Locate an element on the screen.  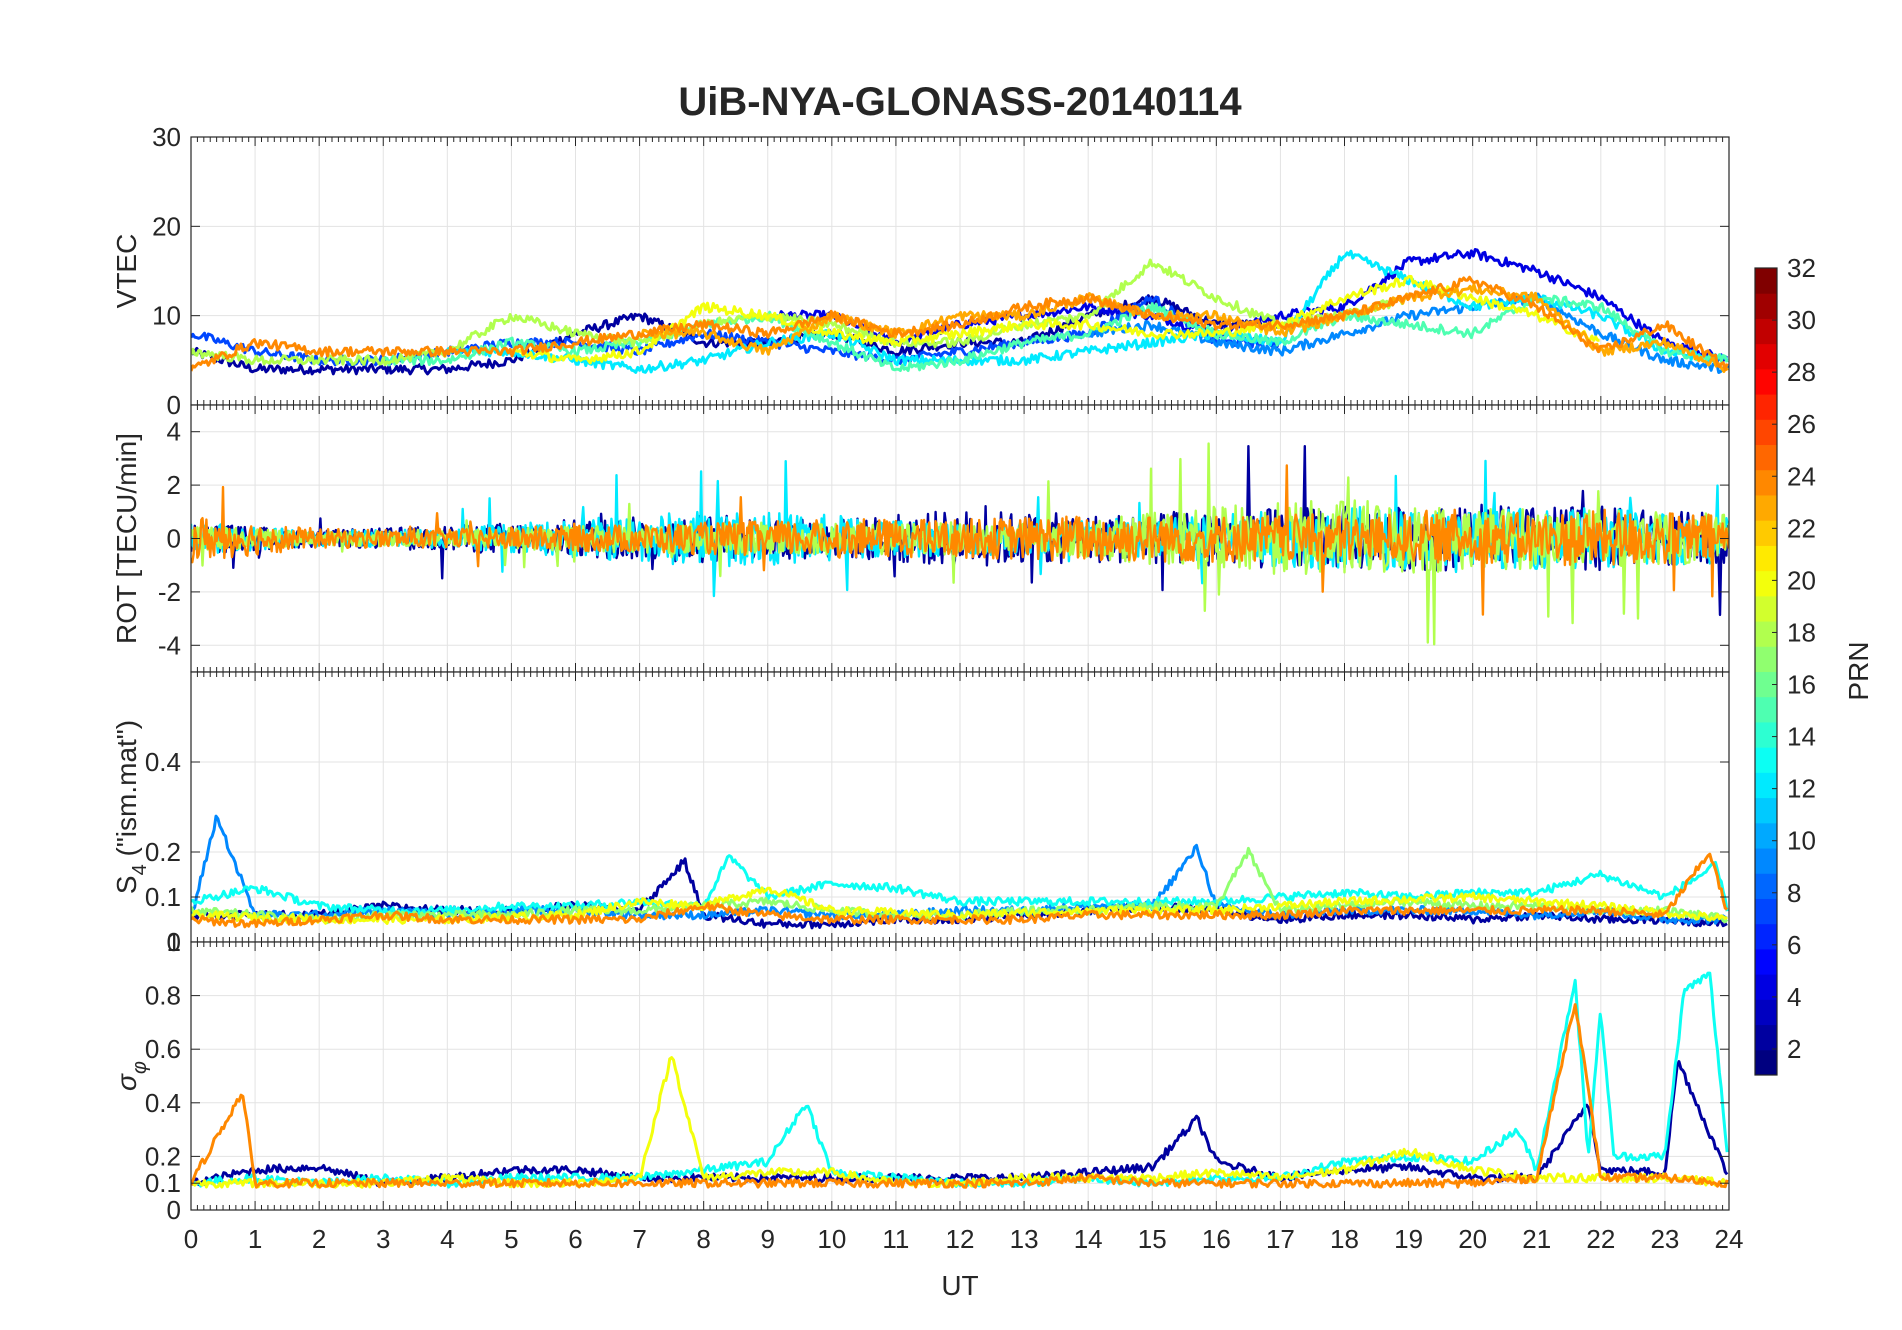
x-tick-label: 3 is located at coordinates (383, 1239).